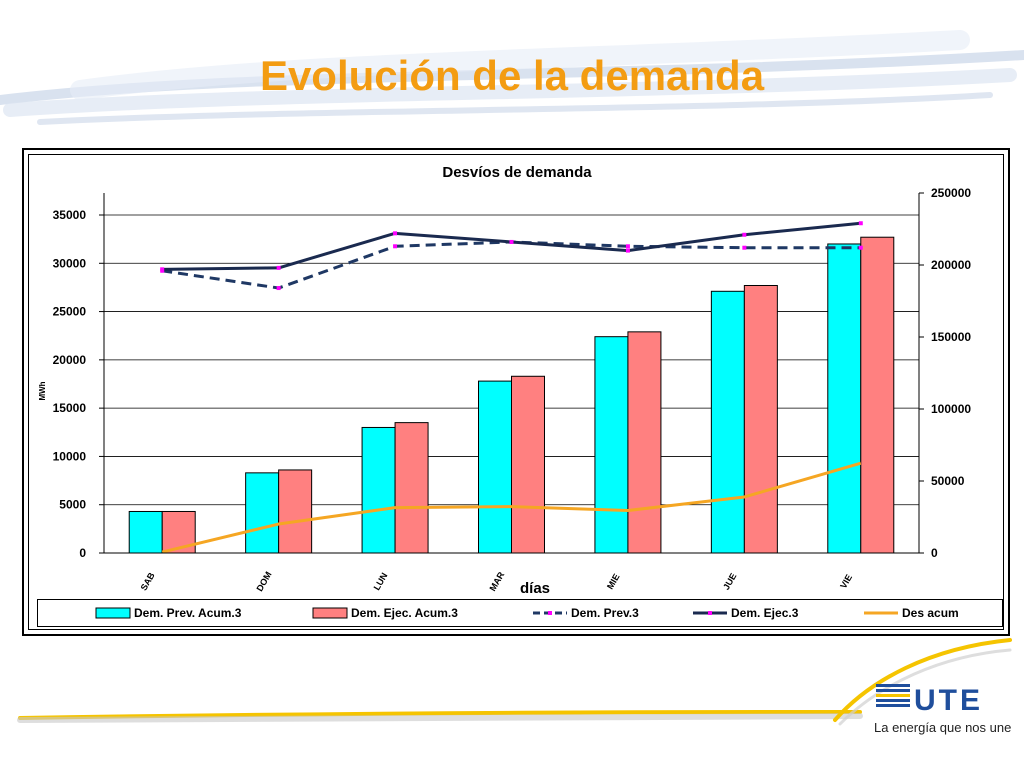 This screenshot has width=1024, height=768. I want to click on x-tick-label: DOM, so click(263, 581).